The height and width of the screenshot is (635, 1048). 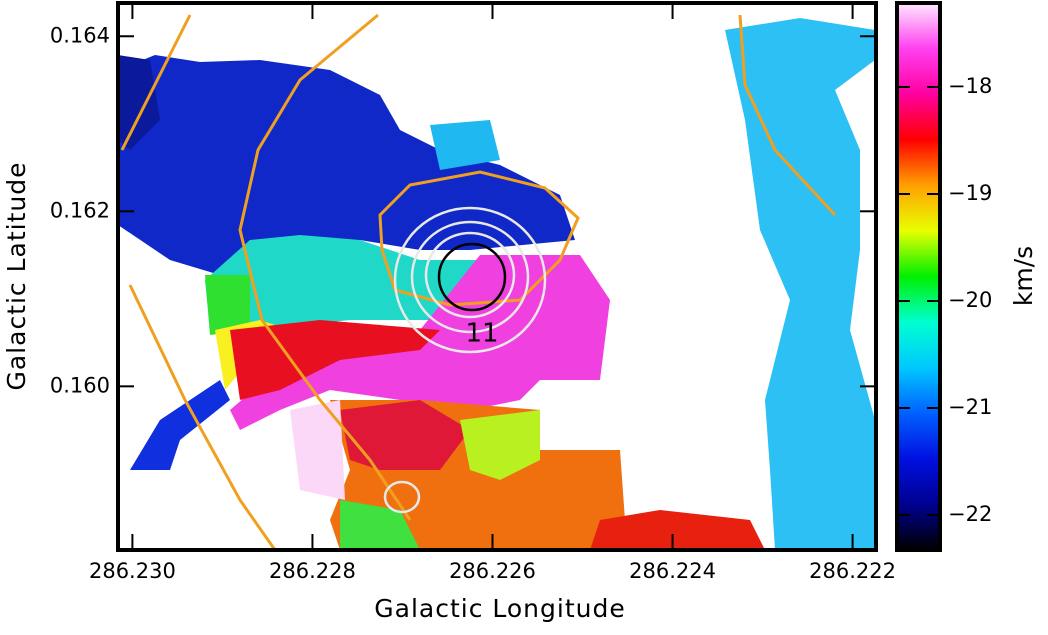 I want to click on x-axis-label: Galactic Longitude, so click(x=499, y=608).